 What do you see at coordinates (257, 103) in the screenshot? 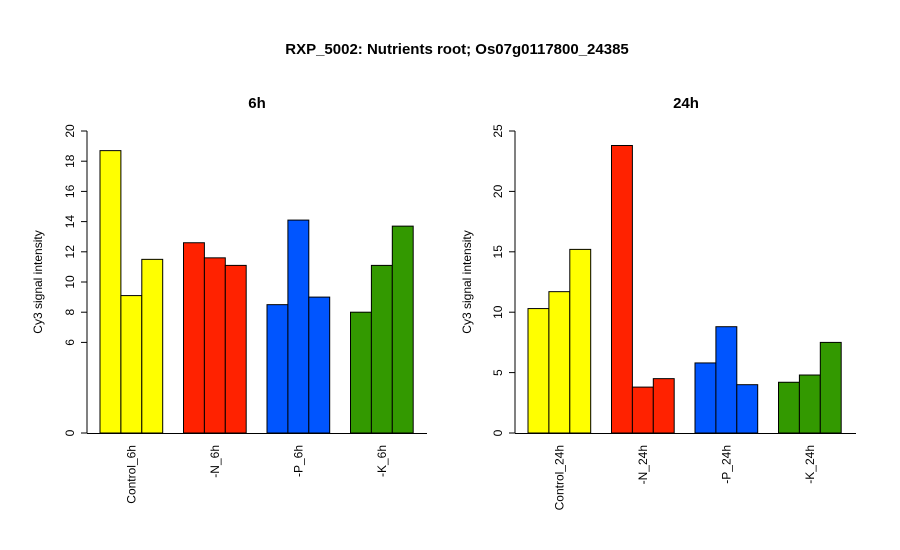
I see `panel-title: 6h` at bounding box center [257, 103].